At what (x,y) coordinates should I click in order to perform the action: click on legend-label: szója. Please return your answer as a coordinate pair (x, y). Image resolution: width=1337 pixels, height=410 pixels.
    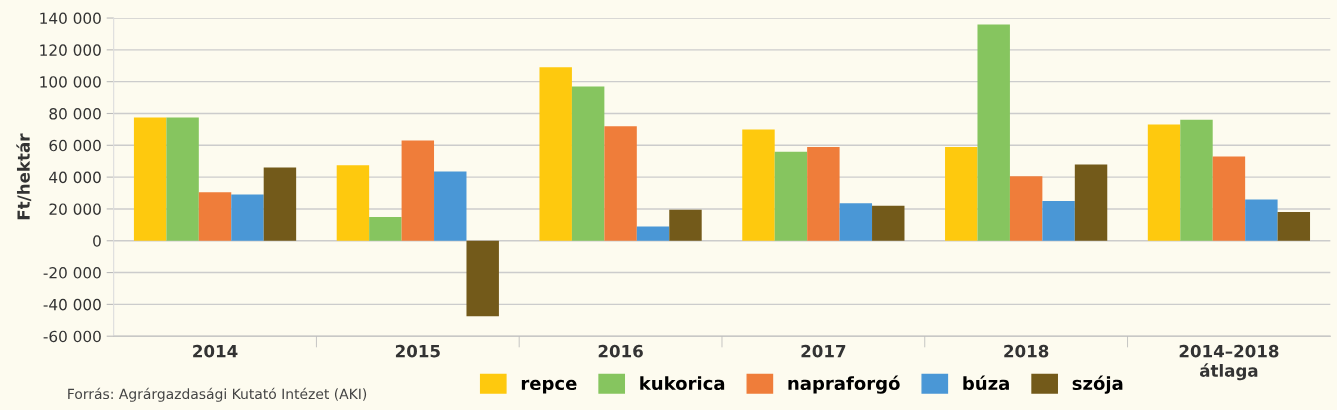
    Looking at the image, I should click on (1097, 384).